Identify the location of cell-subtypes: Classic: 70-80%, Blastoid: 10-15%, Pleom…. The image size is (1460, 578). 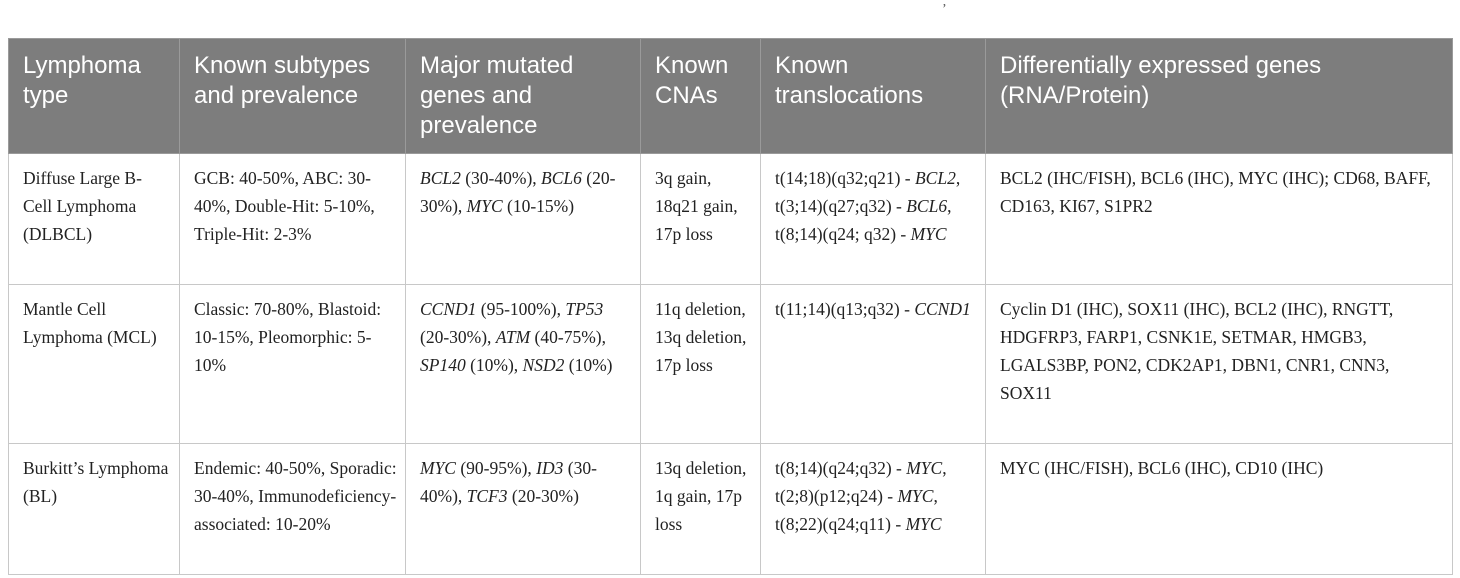
(292, 364).